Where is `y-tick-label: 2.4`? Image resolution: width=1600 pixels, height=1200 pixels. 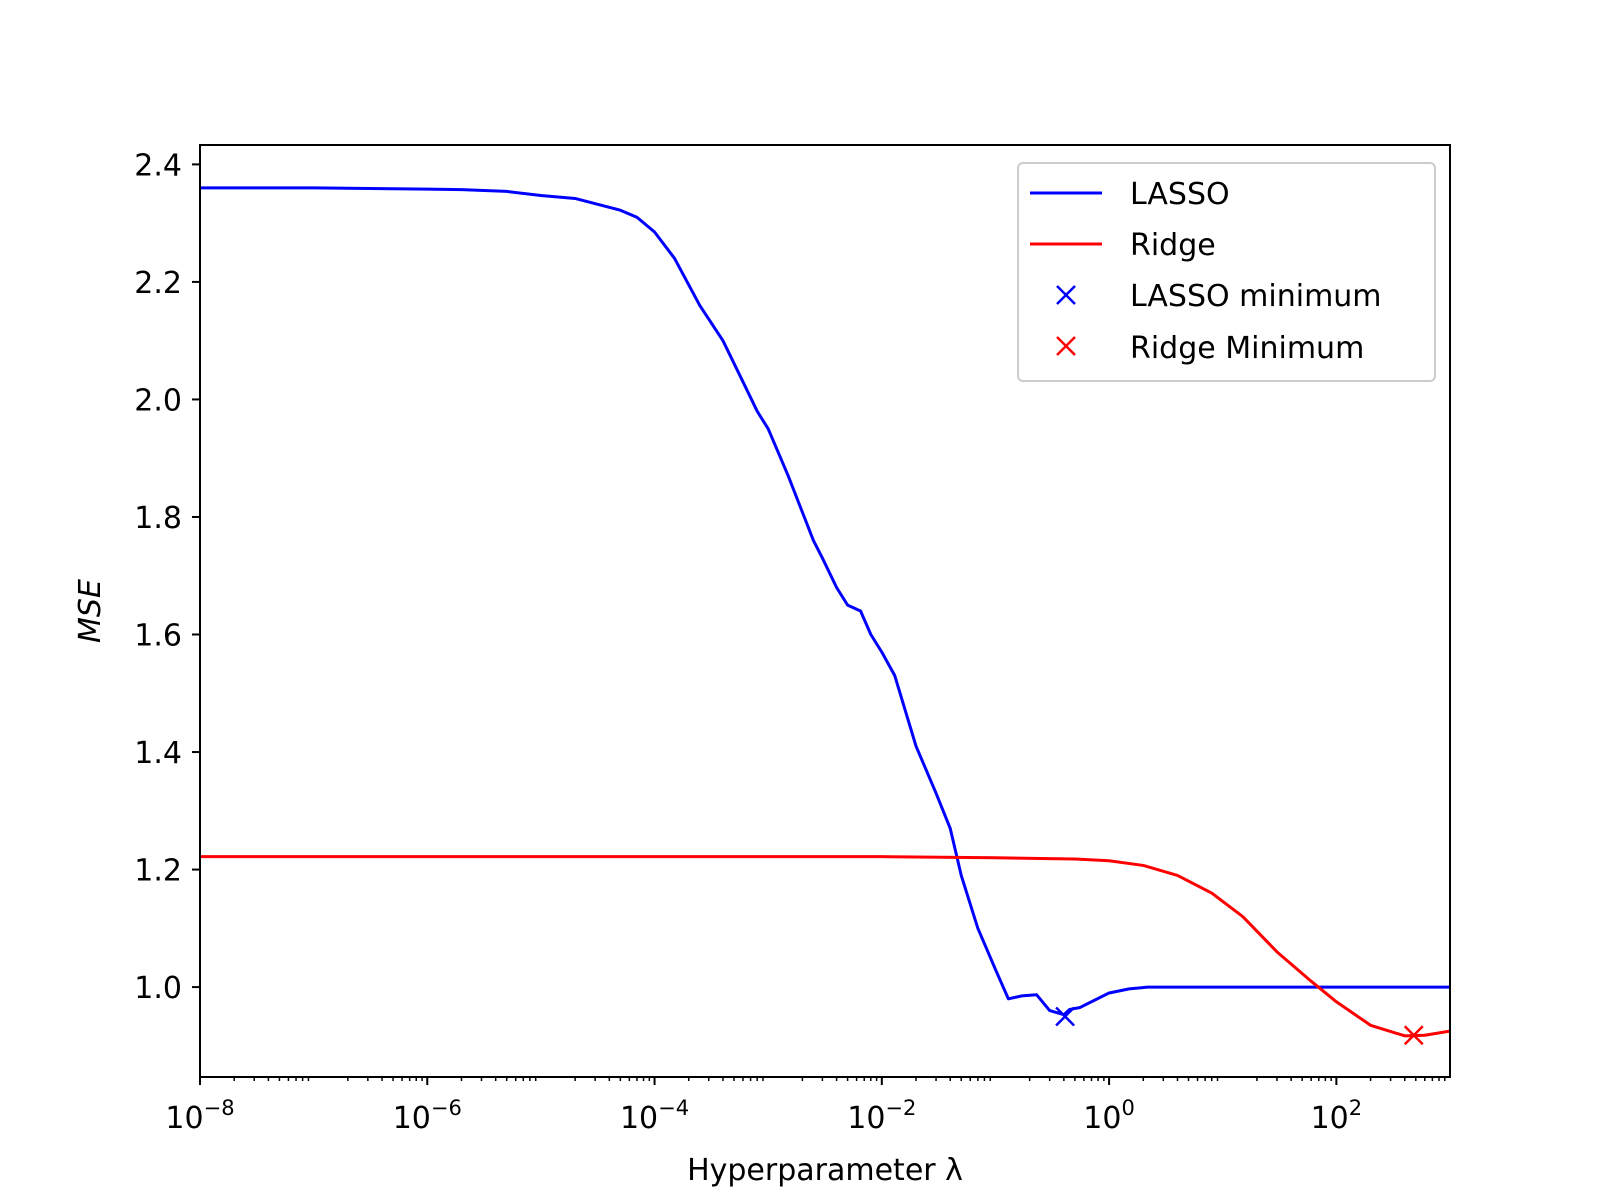
y-tick-label: 2.4 is located at coordinates (158, 165).